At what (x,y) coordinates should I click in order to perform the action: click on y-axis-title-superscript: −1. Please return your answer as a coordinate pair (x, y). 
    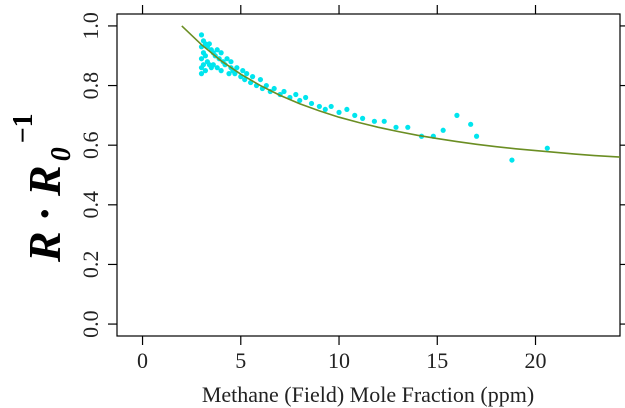
    Looking at the image, I should click on (23, 128).